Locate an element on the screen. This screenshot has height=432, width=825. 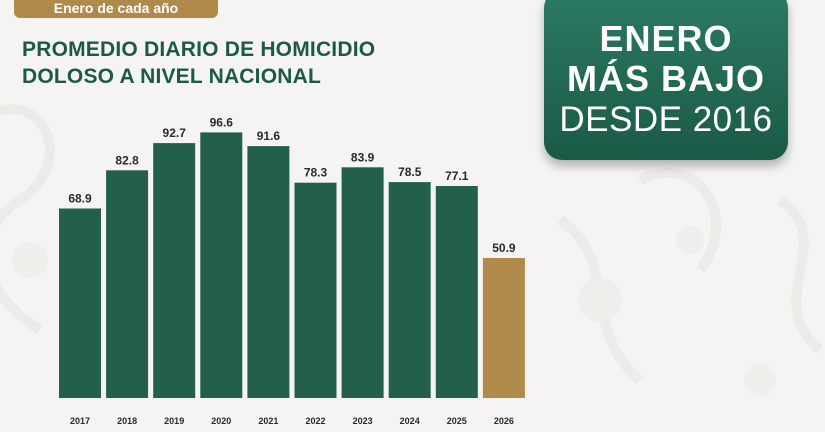
headline-badge: ENERO MÁS BAJO DESDE 2016 is located at coordinates (666, 80).